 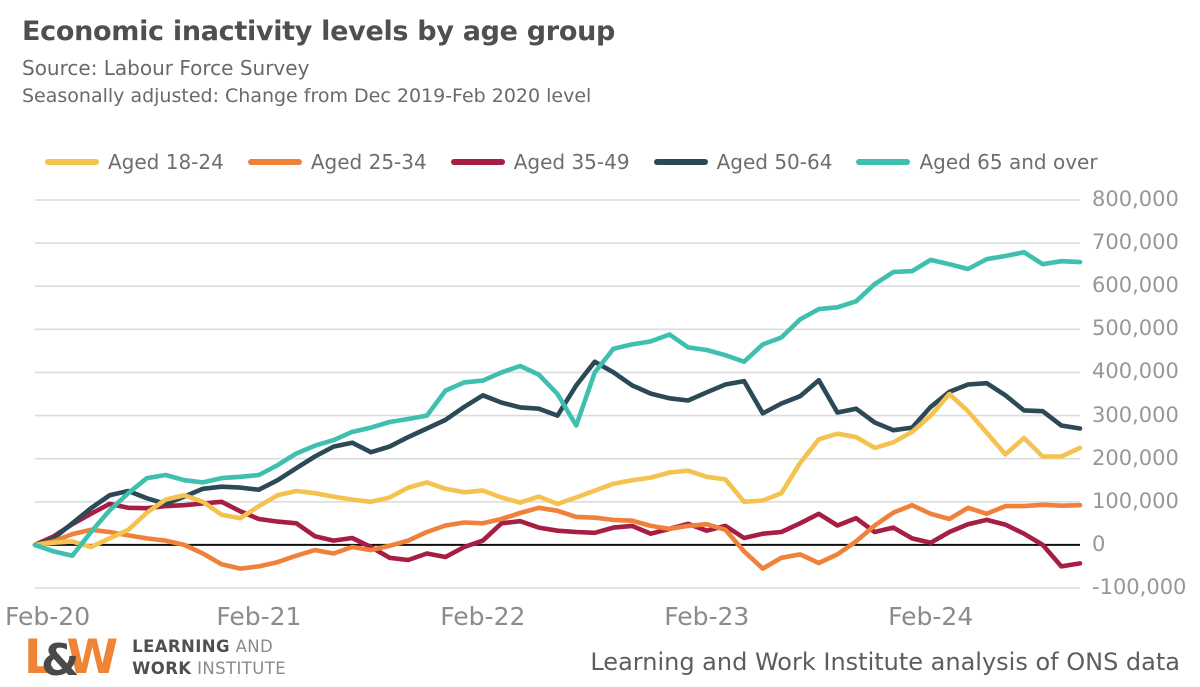 I want to click on legend-label: Aged 65 and over, so click(x=1008, y=162).